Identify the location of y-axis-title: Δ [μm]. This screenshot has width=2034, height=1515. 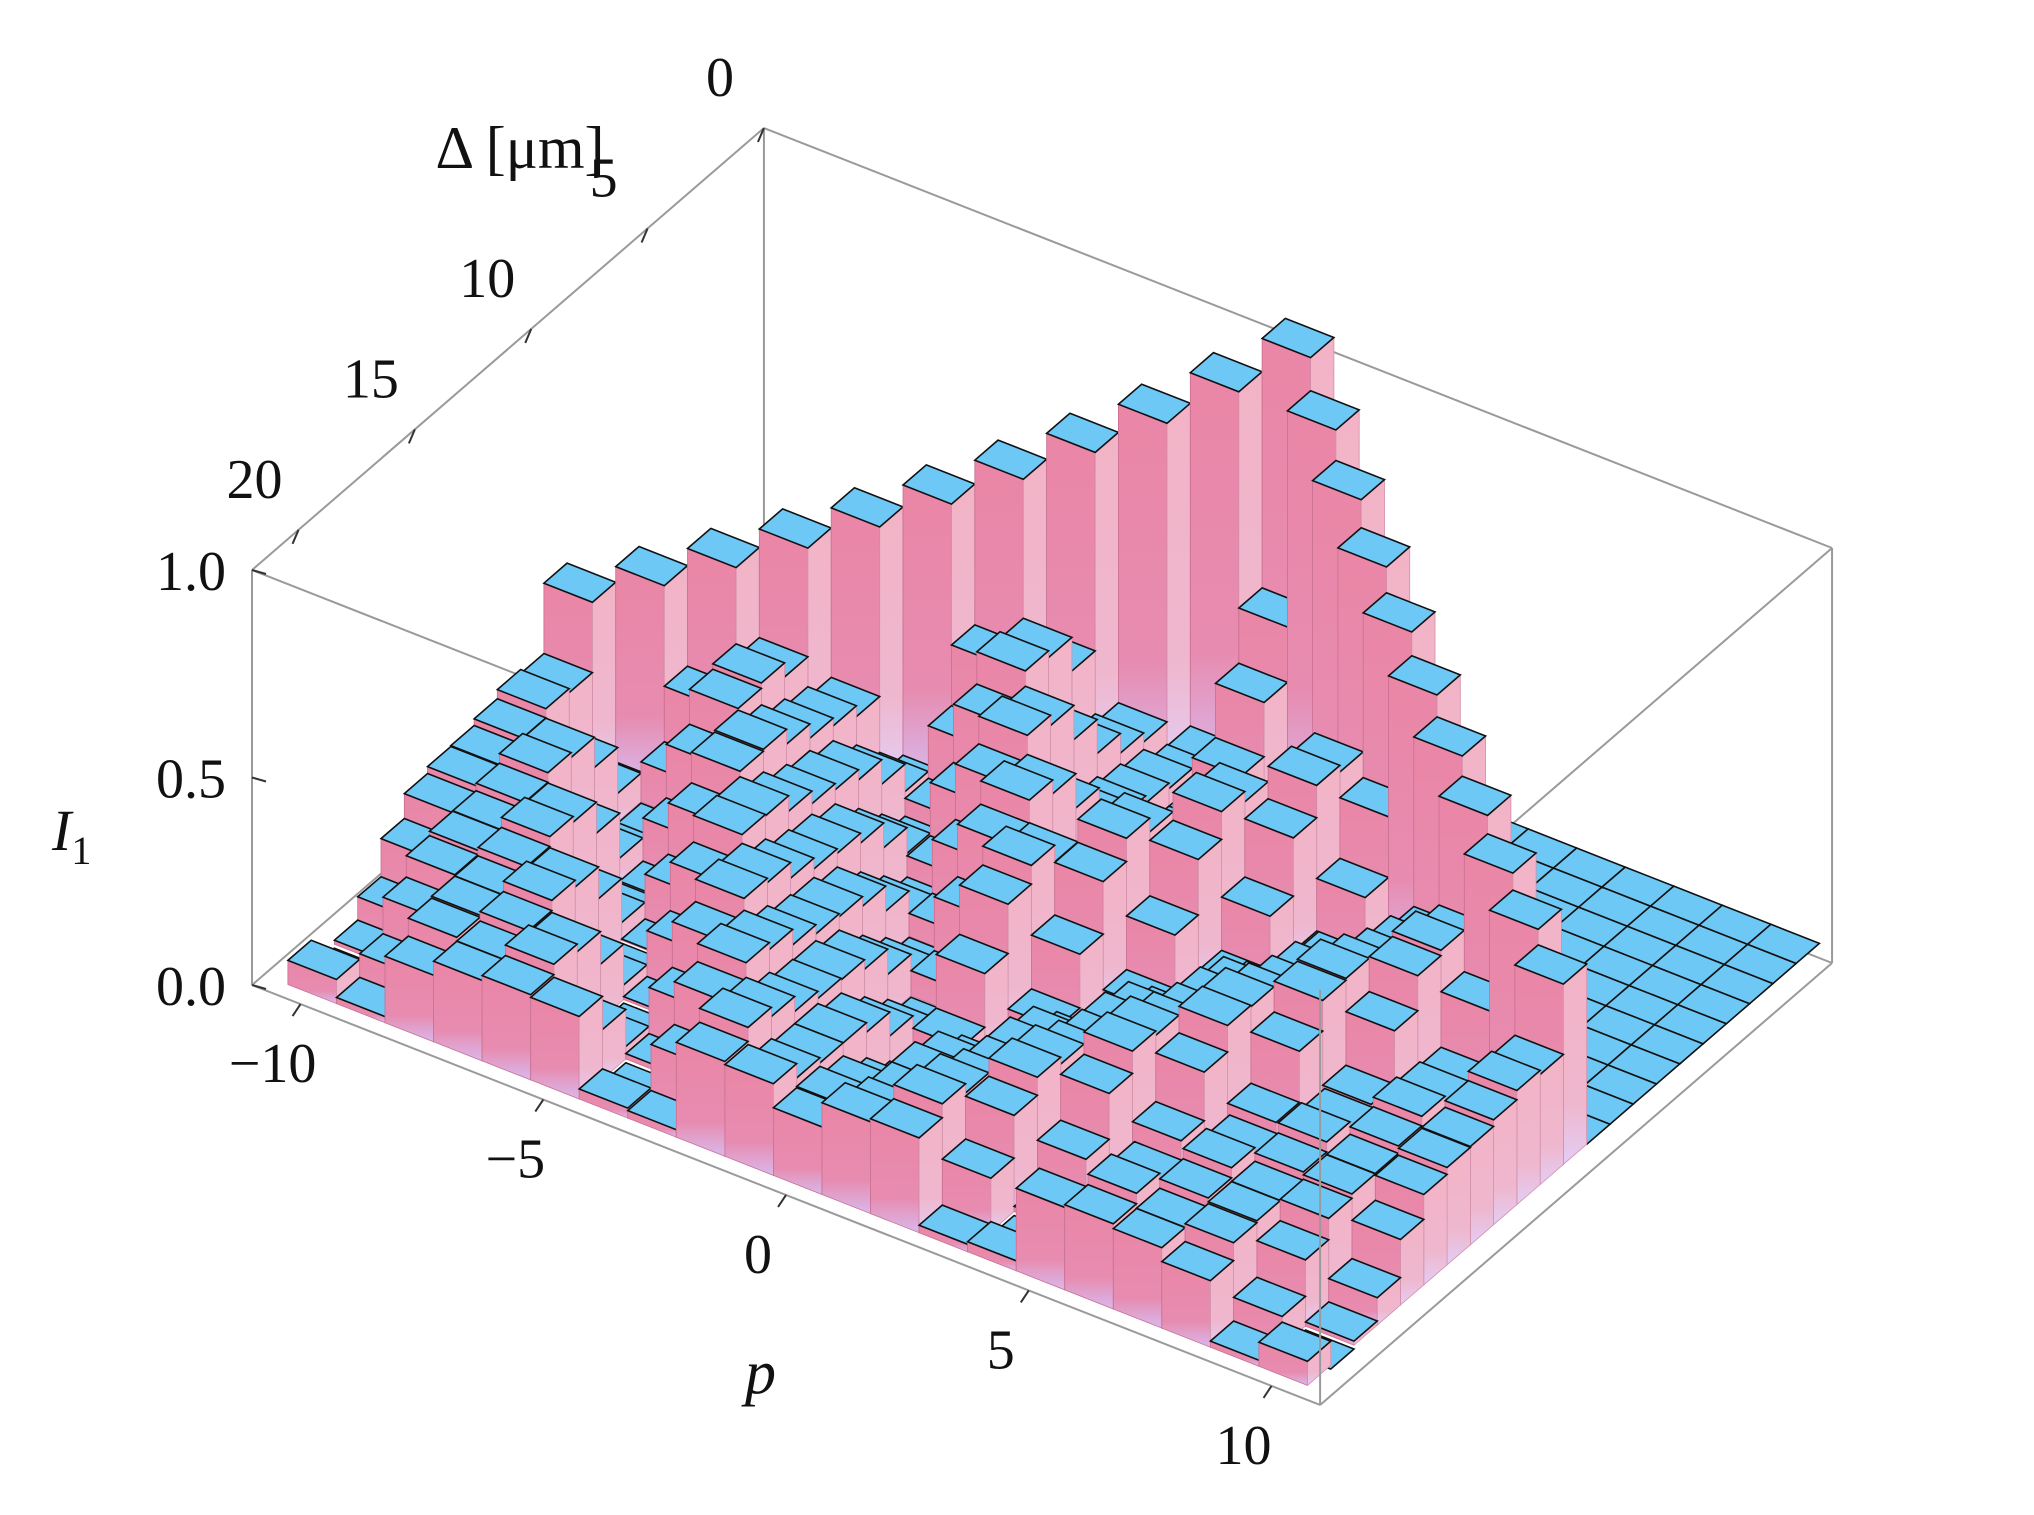
(519, 148).